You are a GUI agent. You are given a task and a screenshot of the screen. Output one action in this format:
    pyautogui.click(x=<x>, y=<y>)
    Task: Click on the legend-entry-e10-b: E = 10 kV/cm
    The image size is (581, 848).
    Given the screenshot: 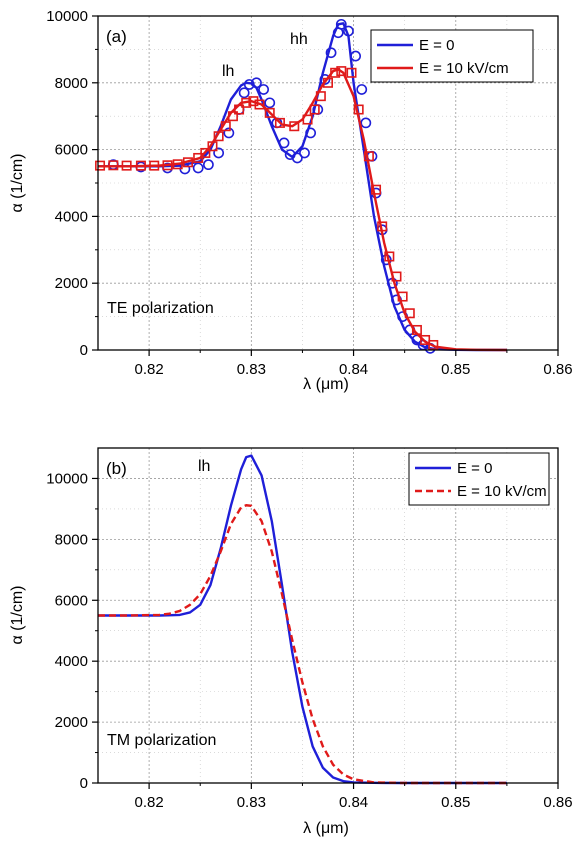 What is the action you would take?
    pyautogui.click(x=502, y=491)
    